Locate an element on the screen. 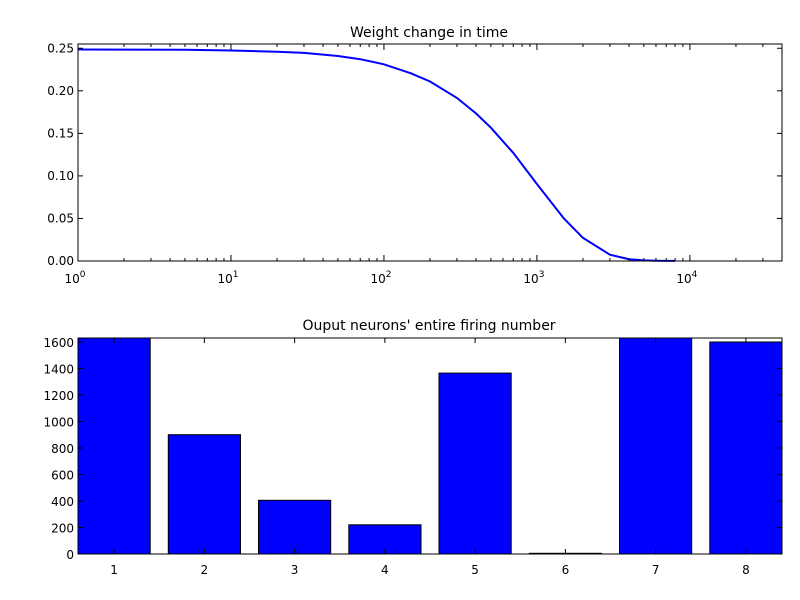 Image resolution: width=800 pixels, height=600 pixels. top-x-tick-label: 10¹ is located at coordinates (227, 278).